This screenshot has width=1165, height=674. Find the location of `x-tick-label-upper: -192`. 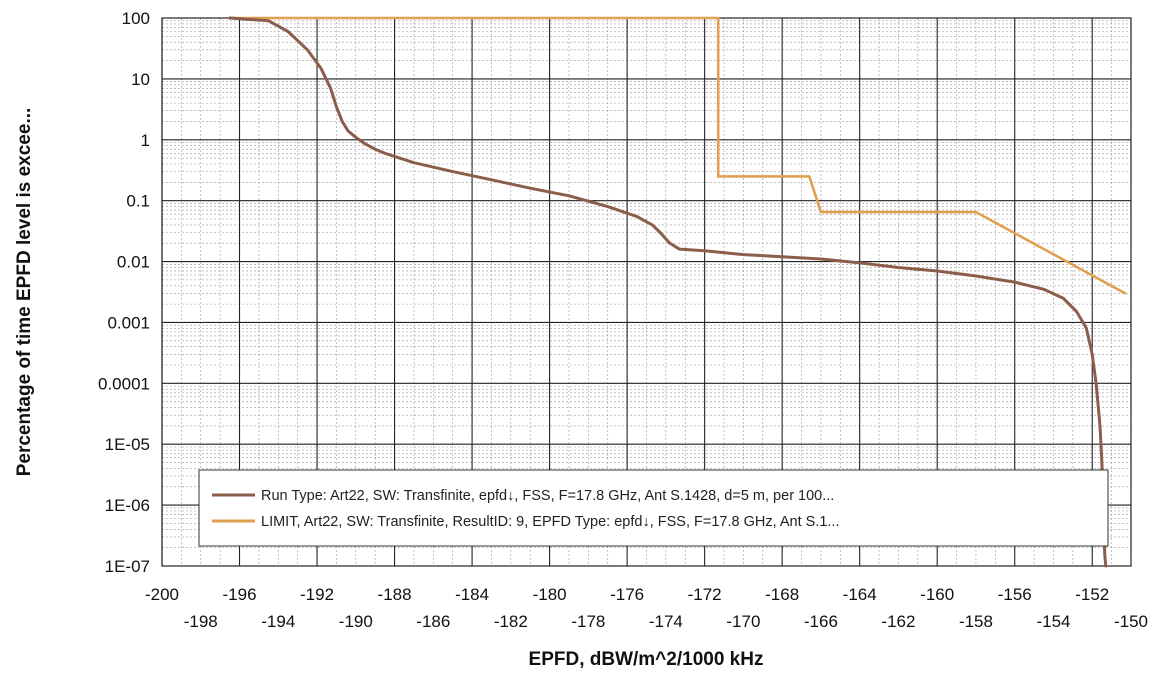

x-tick-label-upper: -192 is located at coordinates (317, 594).